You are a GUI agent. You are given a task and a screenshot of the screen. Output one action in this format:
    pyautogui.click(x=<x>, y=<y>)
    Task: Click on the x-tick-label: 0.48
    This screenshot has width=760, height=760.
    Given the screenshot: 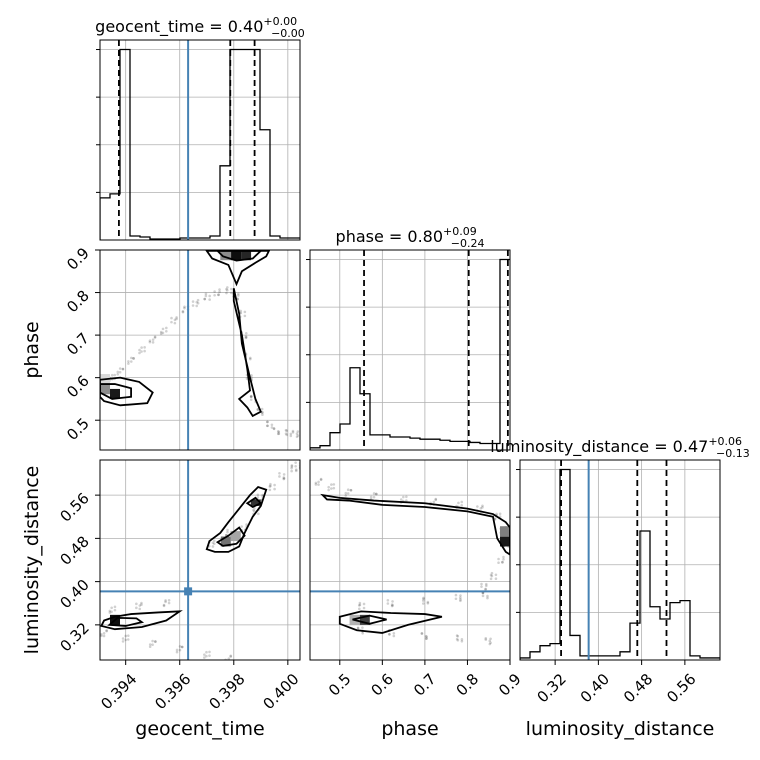 What is the action you would take?
    pyautogui.click(x=638, y=688)
    